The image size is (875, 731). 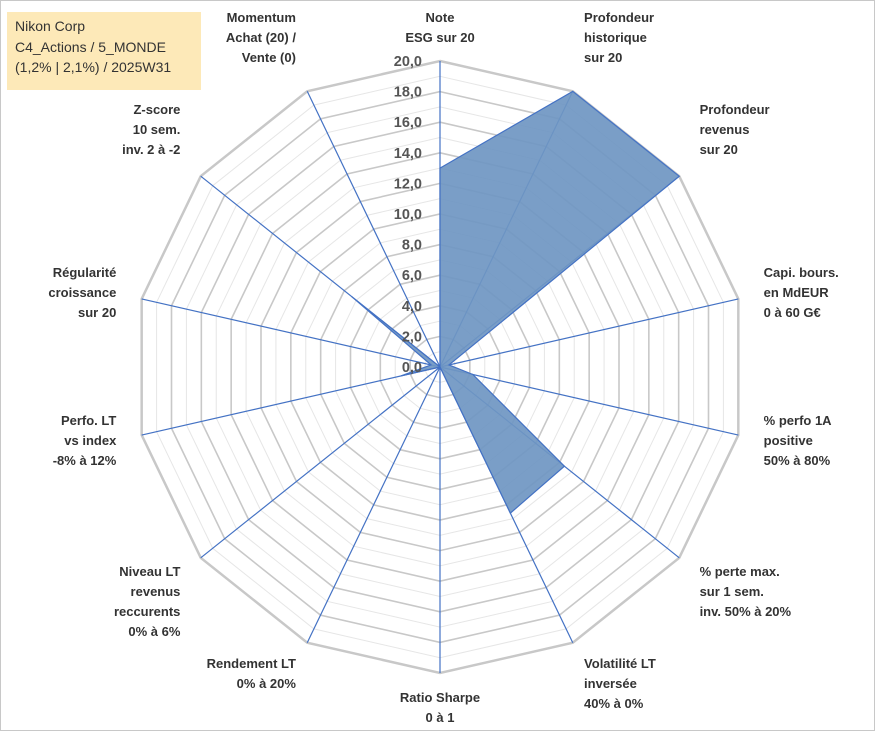 What do you see at coordinates (85, 460) in the screenshot?
I see `axis-label-10-line-2: -8% à 12%` at bounding box center [85, 460].